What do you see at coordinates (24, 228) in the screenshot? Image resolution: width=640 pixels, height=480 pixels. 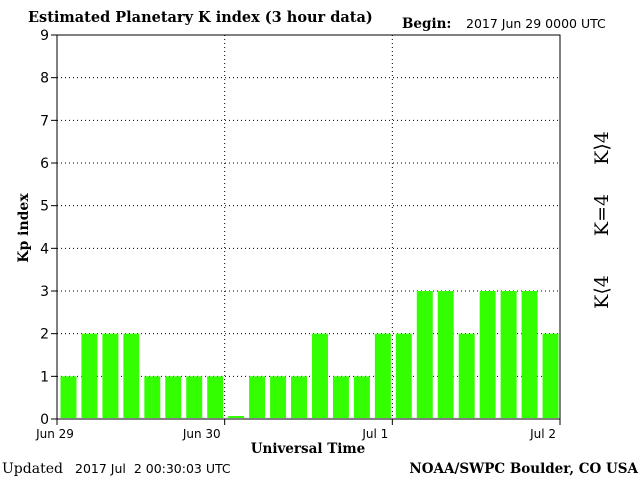 I see `y-axis-label: Kp index` at bounding box center [24, 228].